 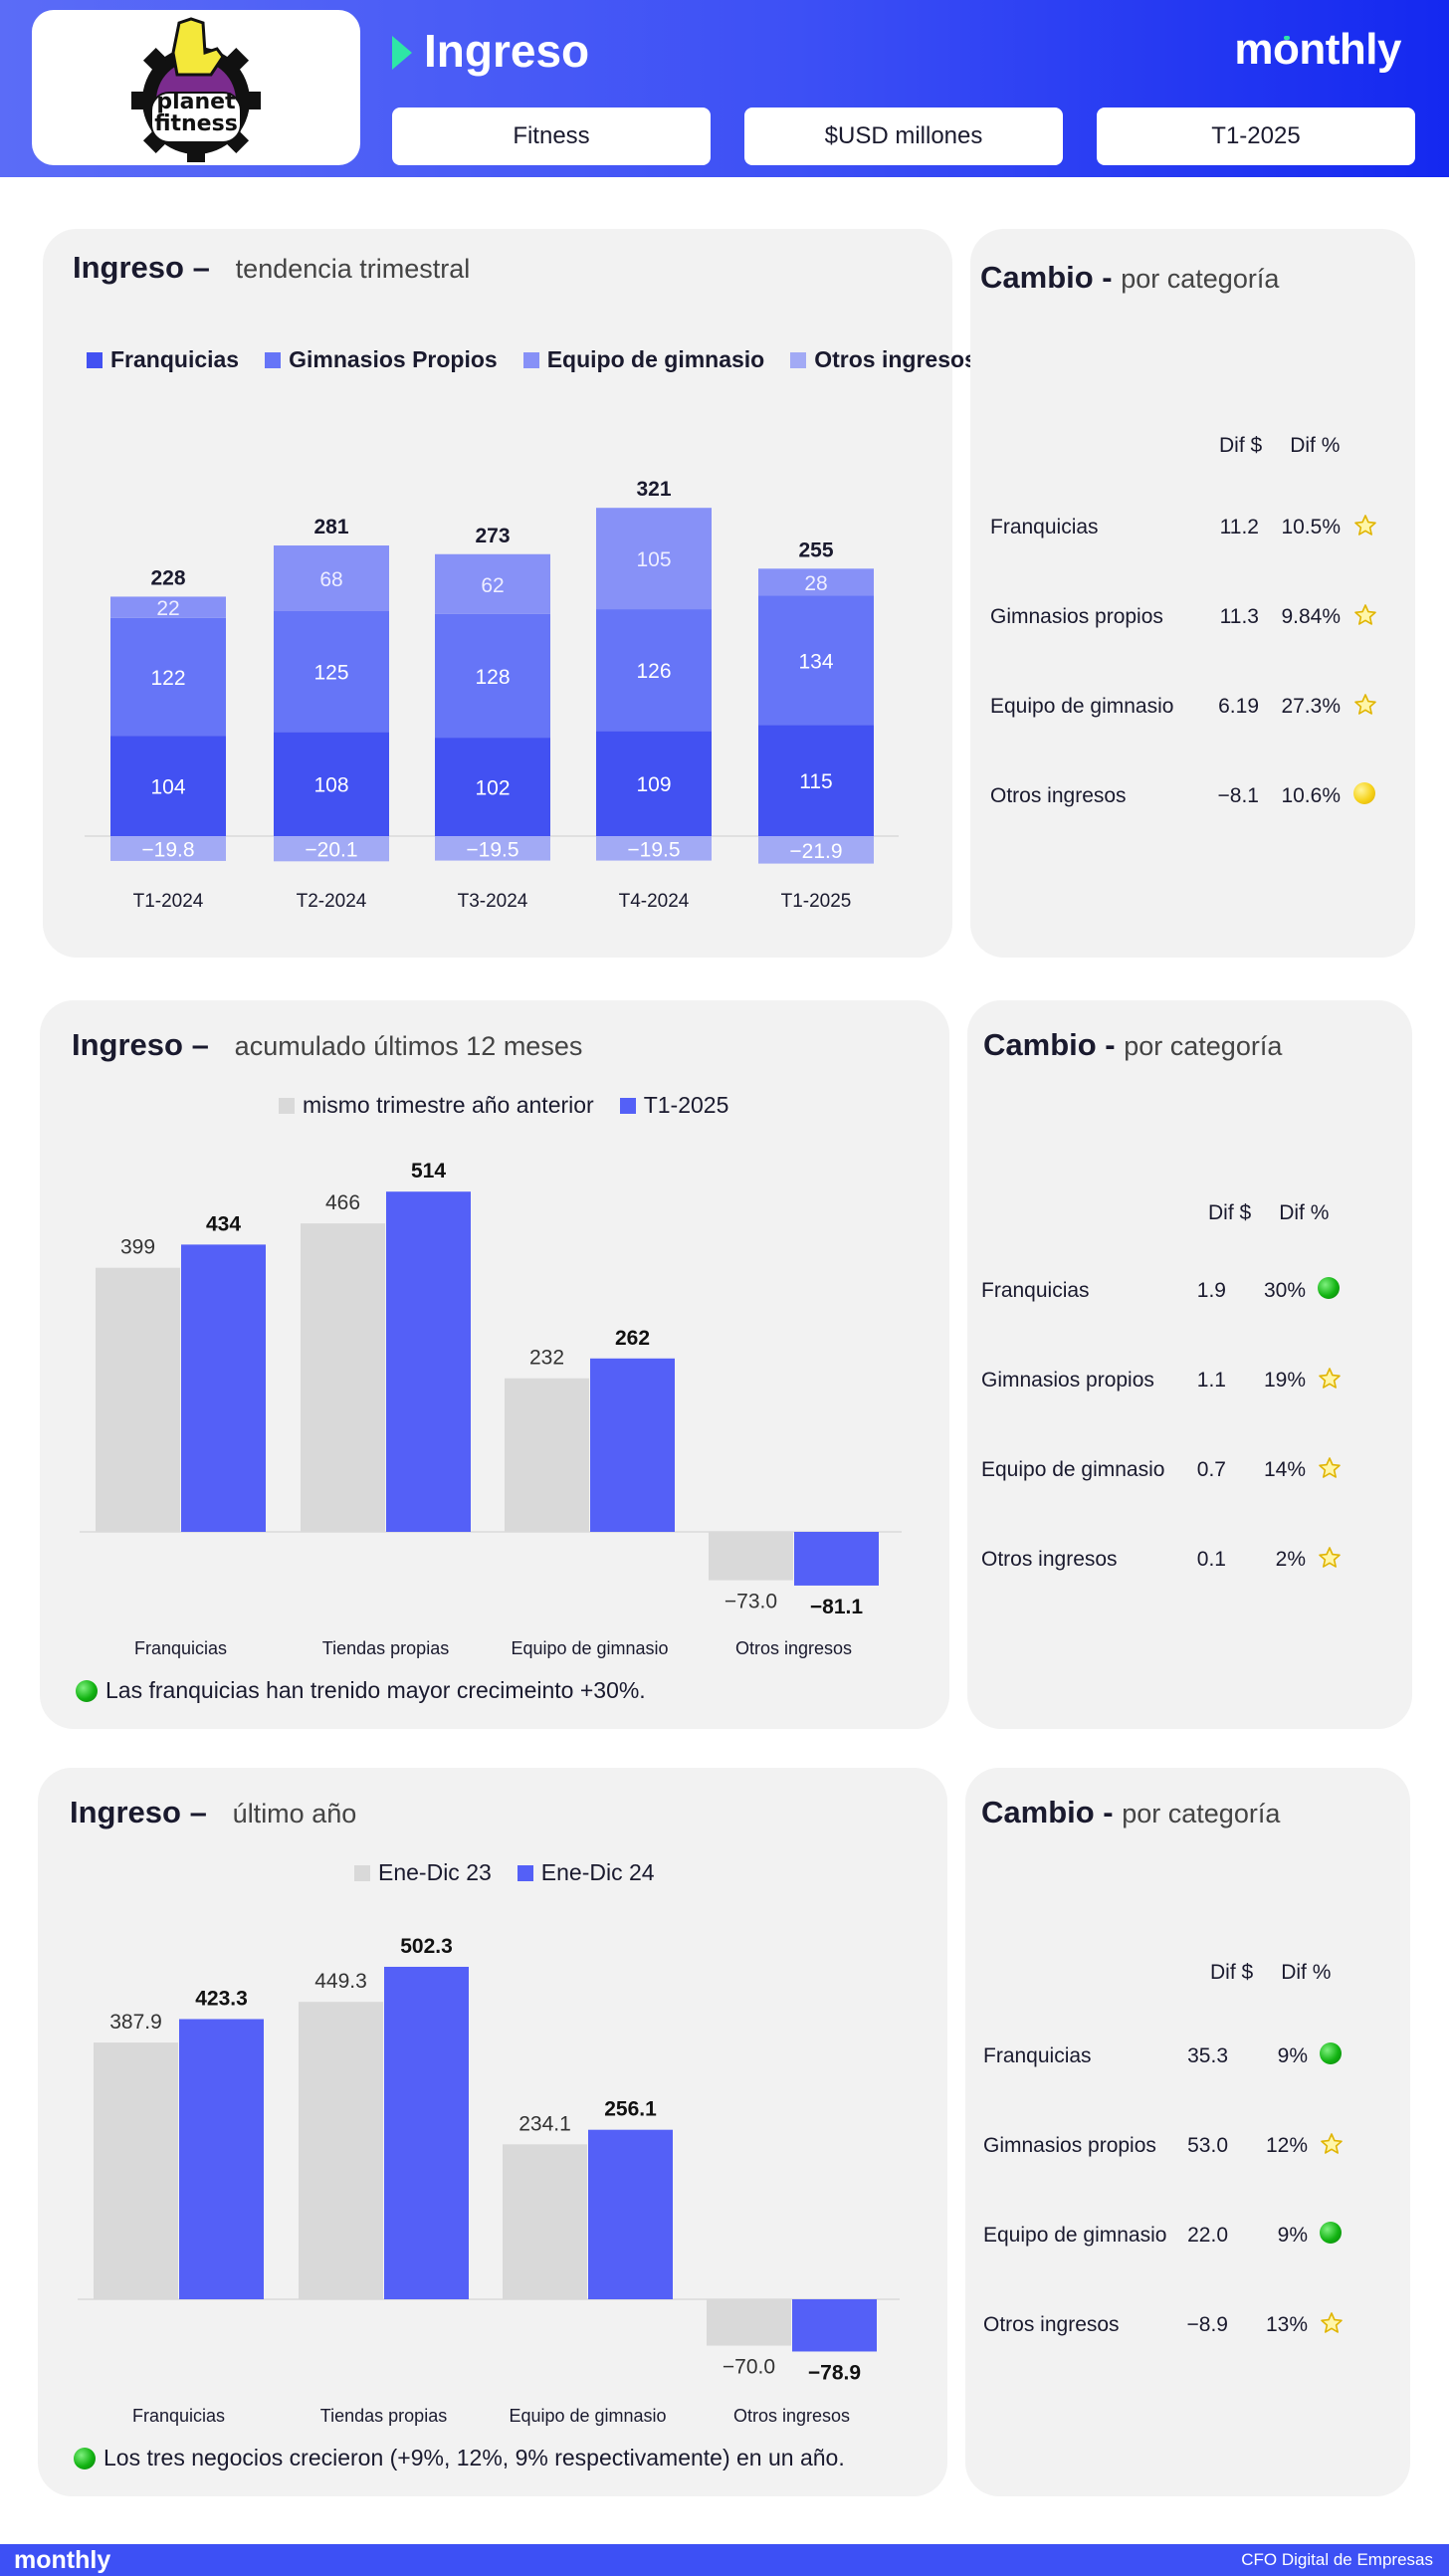 What do you see at coordinates (815, 781) in the screenshot?
I see `segment-label: 115` at bounding box center [815, 781].